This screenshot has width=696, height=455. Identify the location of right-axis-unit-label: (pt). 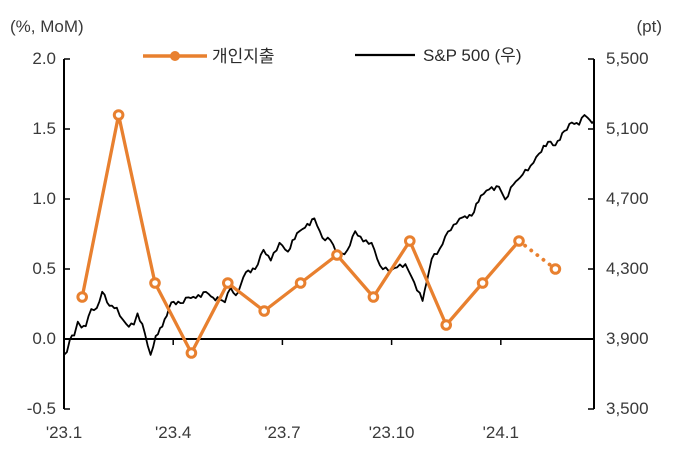
(649, 26).